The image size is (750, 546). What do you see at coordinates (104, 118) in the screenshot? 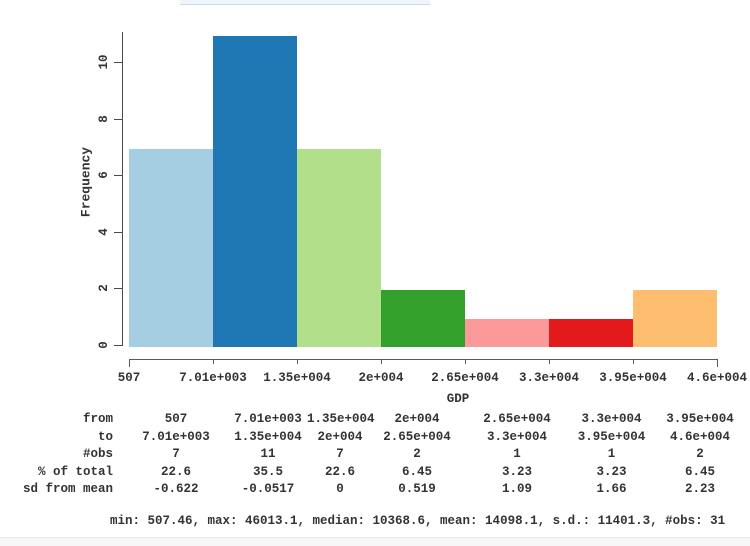
I see `y-tick-label: 8` at bounding box center [104, 118].